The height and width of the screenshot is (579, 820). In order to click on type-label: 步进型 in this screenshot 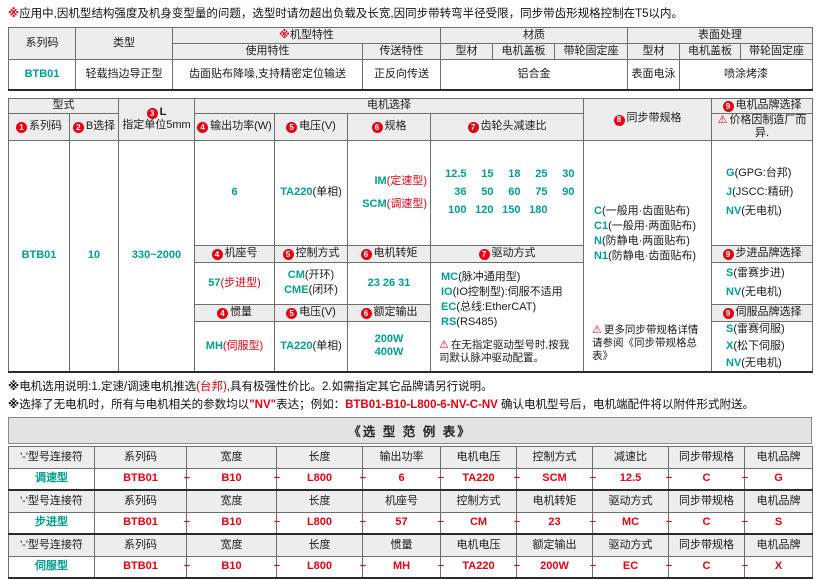, I will do `click(52, 523)`.